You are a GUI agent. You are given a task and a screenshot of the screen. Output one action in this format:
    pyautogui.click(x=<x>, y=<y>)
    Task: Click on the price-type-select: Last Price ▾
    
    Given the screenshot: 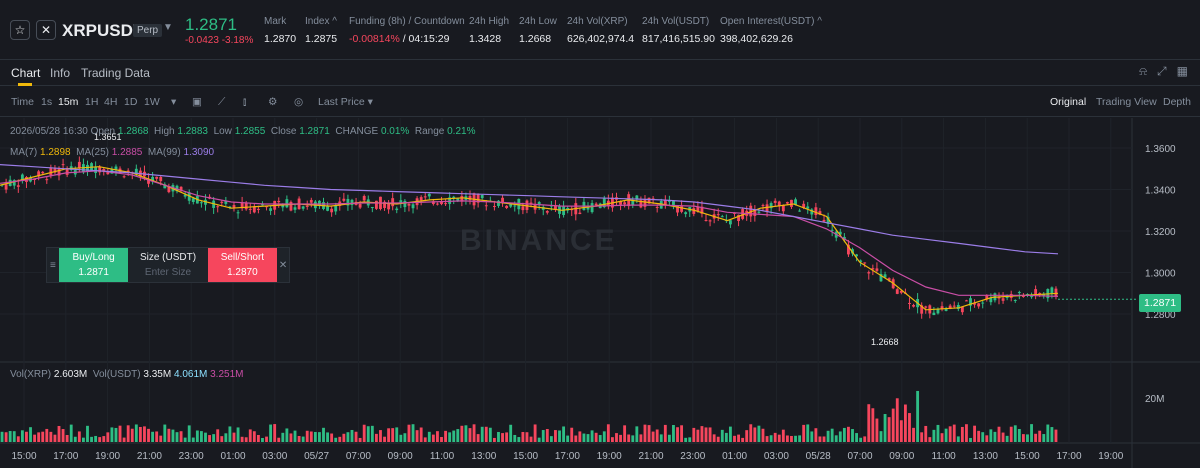 What is the action you would take?
    pyautogui.click(x=345, y=102)
    